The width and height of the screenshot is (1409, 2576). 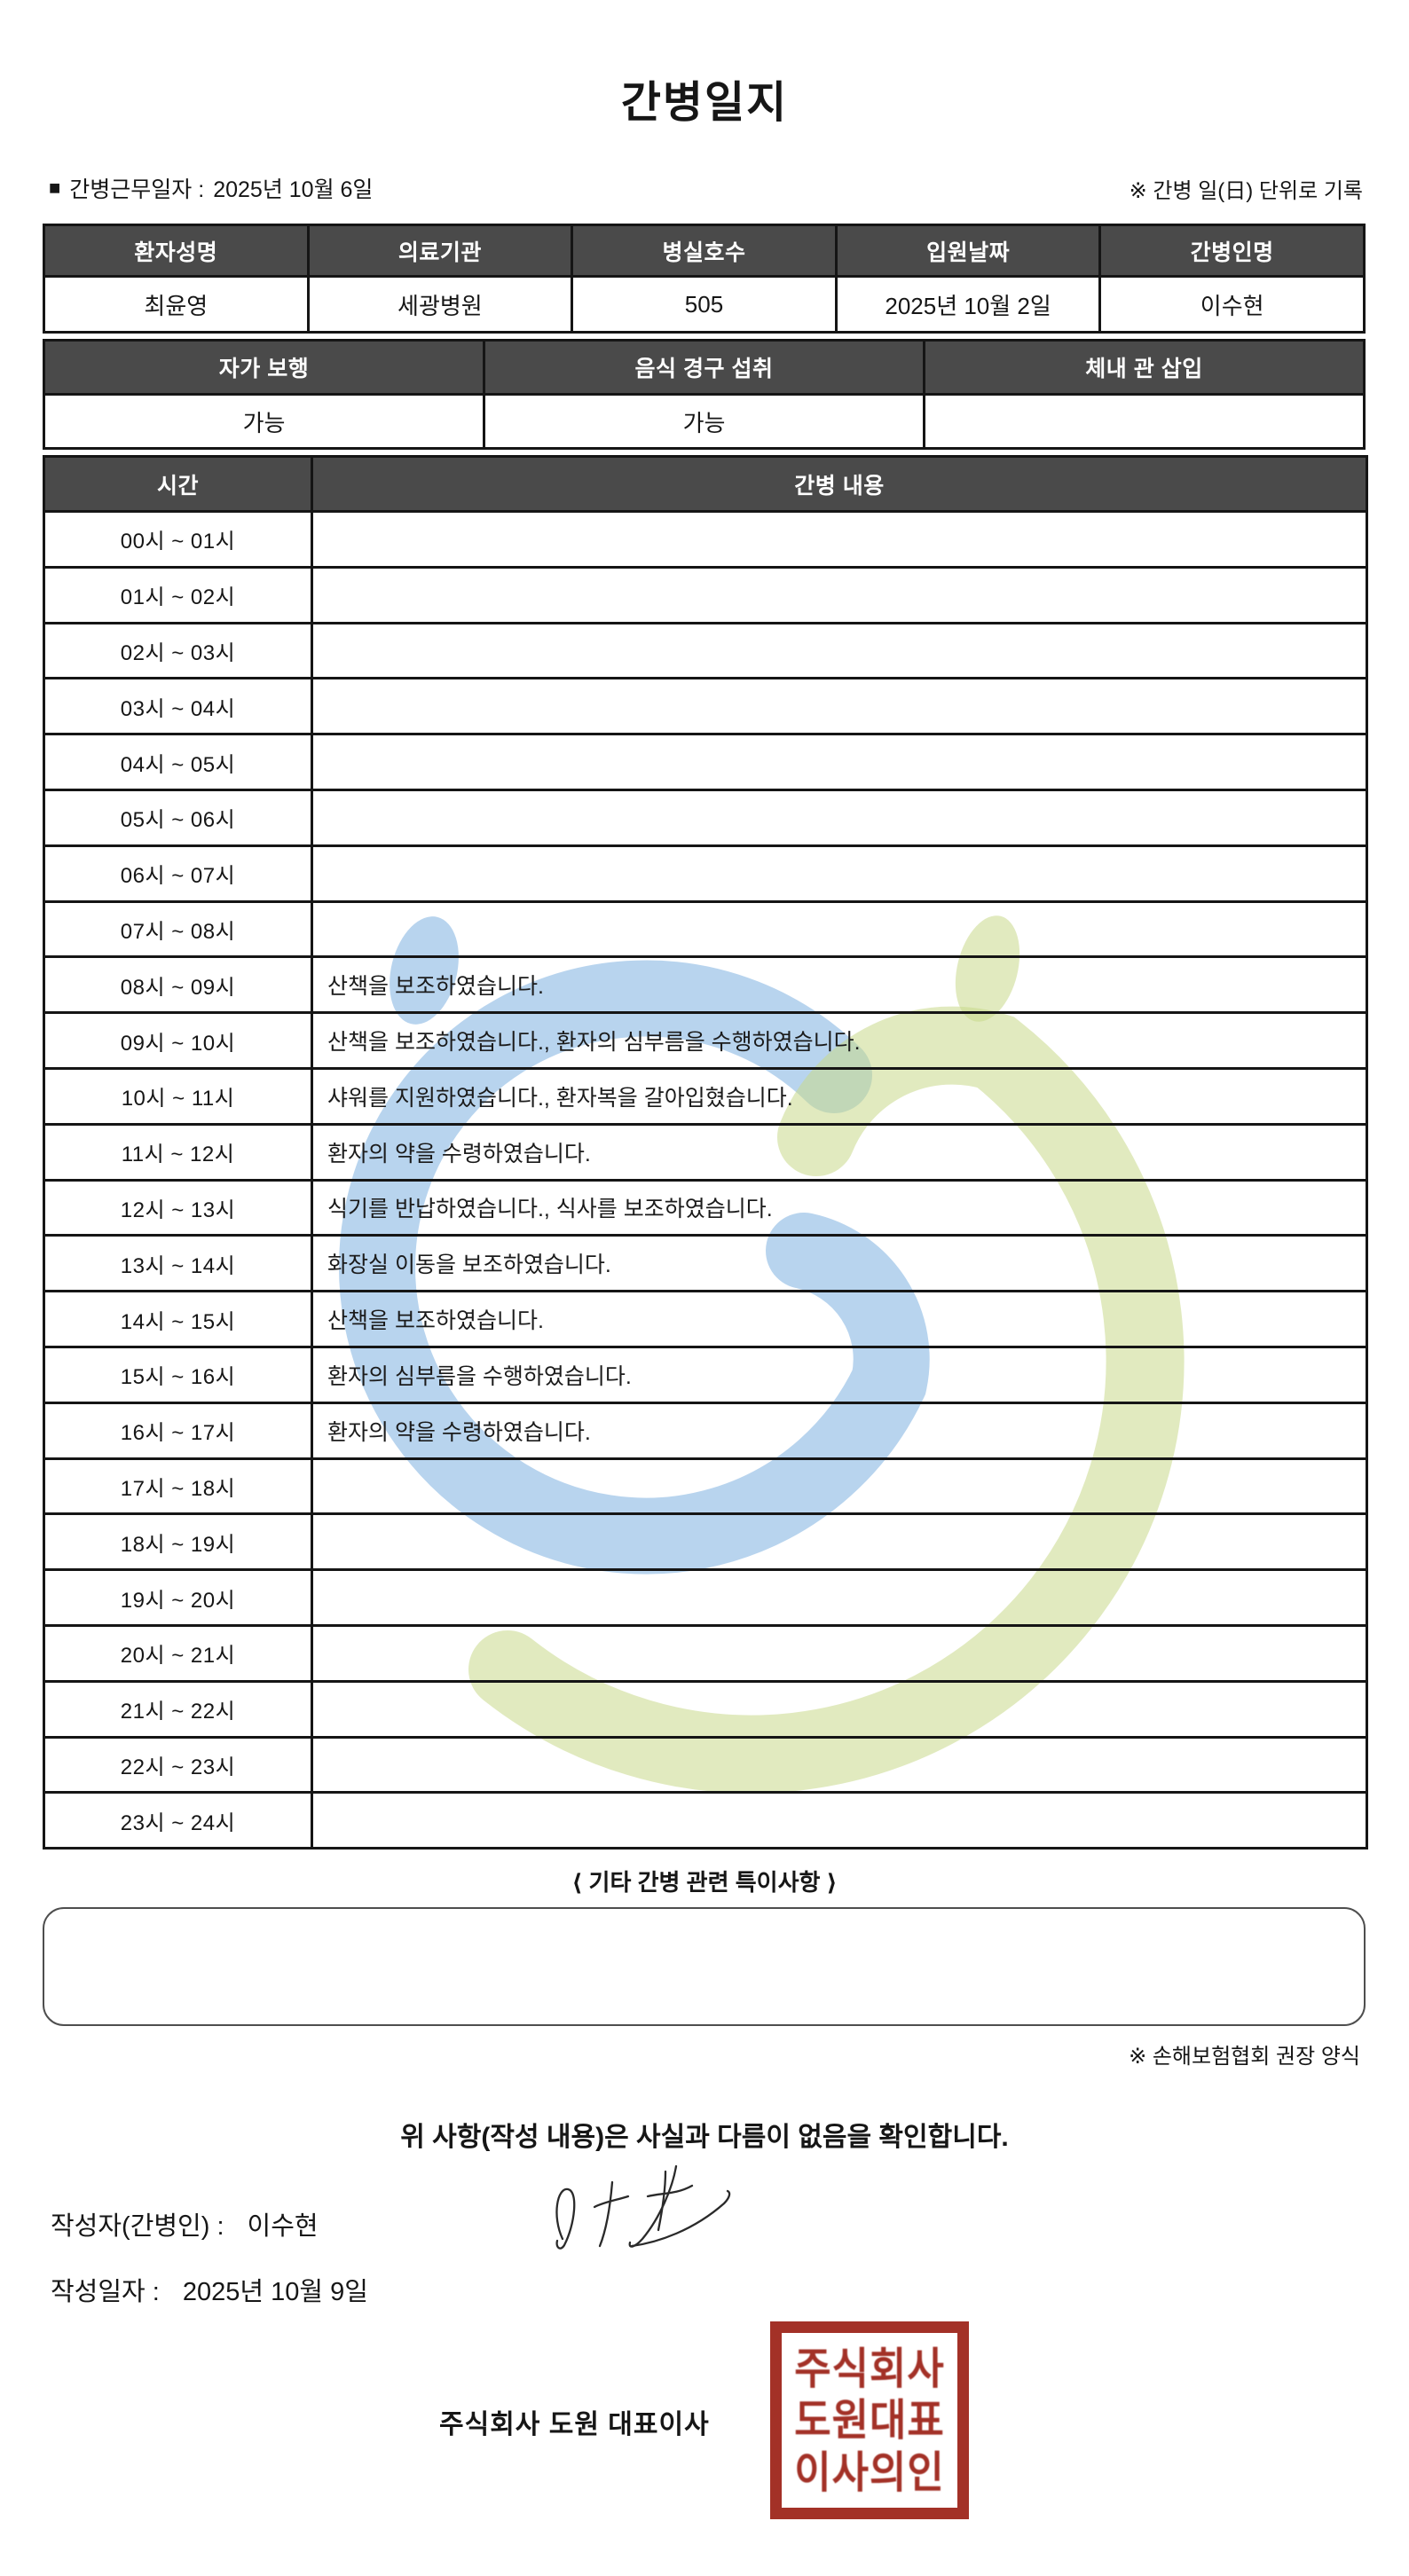 What do you see at coordinates (137, 189) in the screenshot?
I see `work-date-label: 간병근무일자 :` at bounding box center [137, 189].